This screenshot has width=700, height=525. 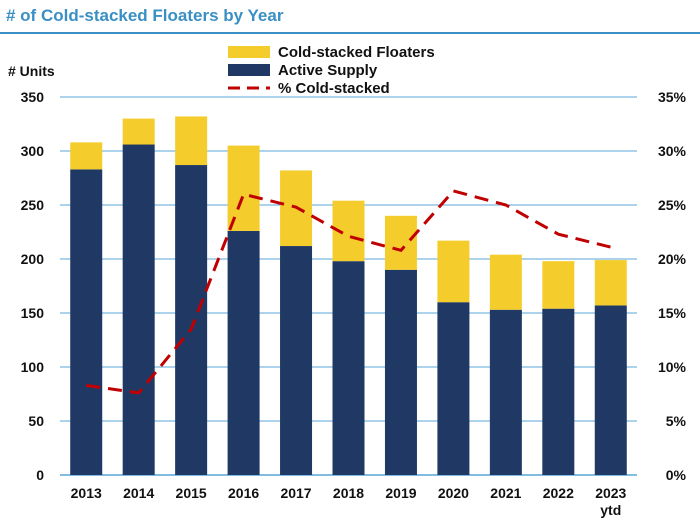 I want to click on y2-tick-label: 0%, so click(x=676, y=475).